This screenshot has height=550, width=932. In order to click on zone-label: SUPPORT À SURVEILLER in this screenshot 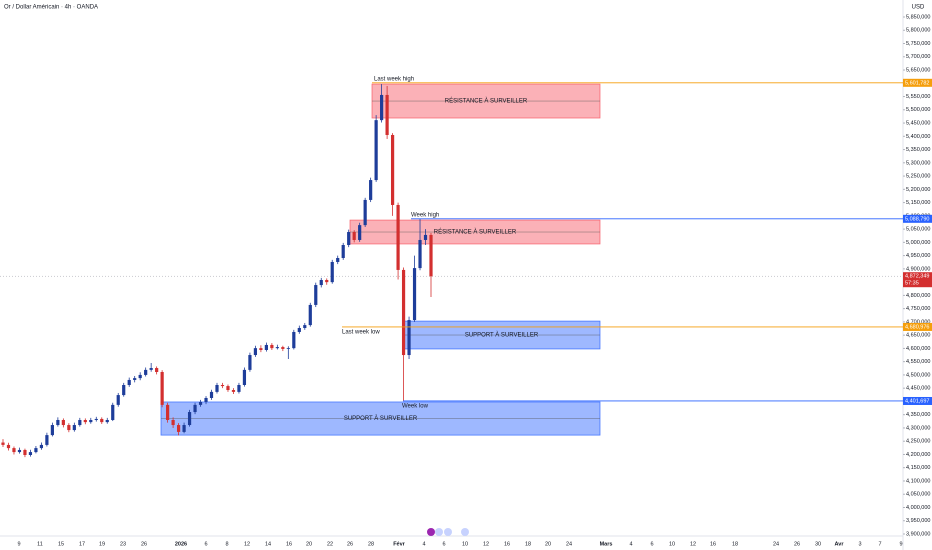, I will do `click(381, 418)`.